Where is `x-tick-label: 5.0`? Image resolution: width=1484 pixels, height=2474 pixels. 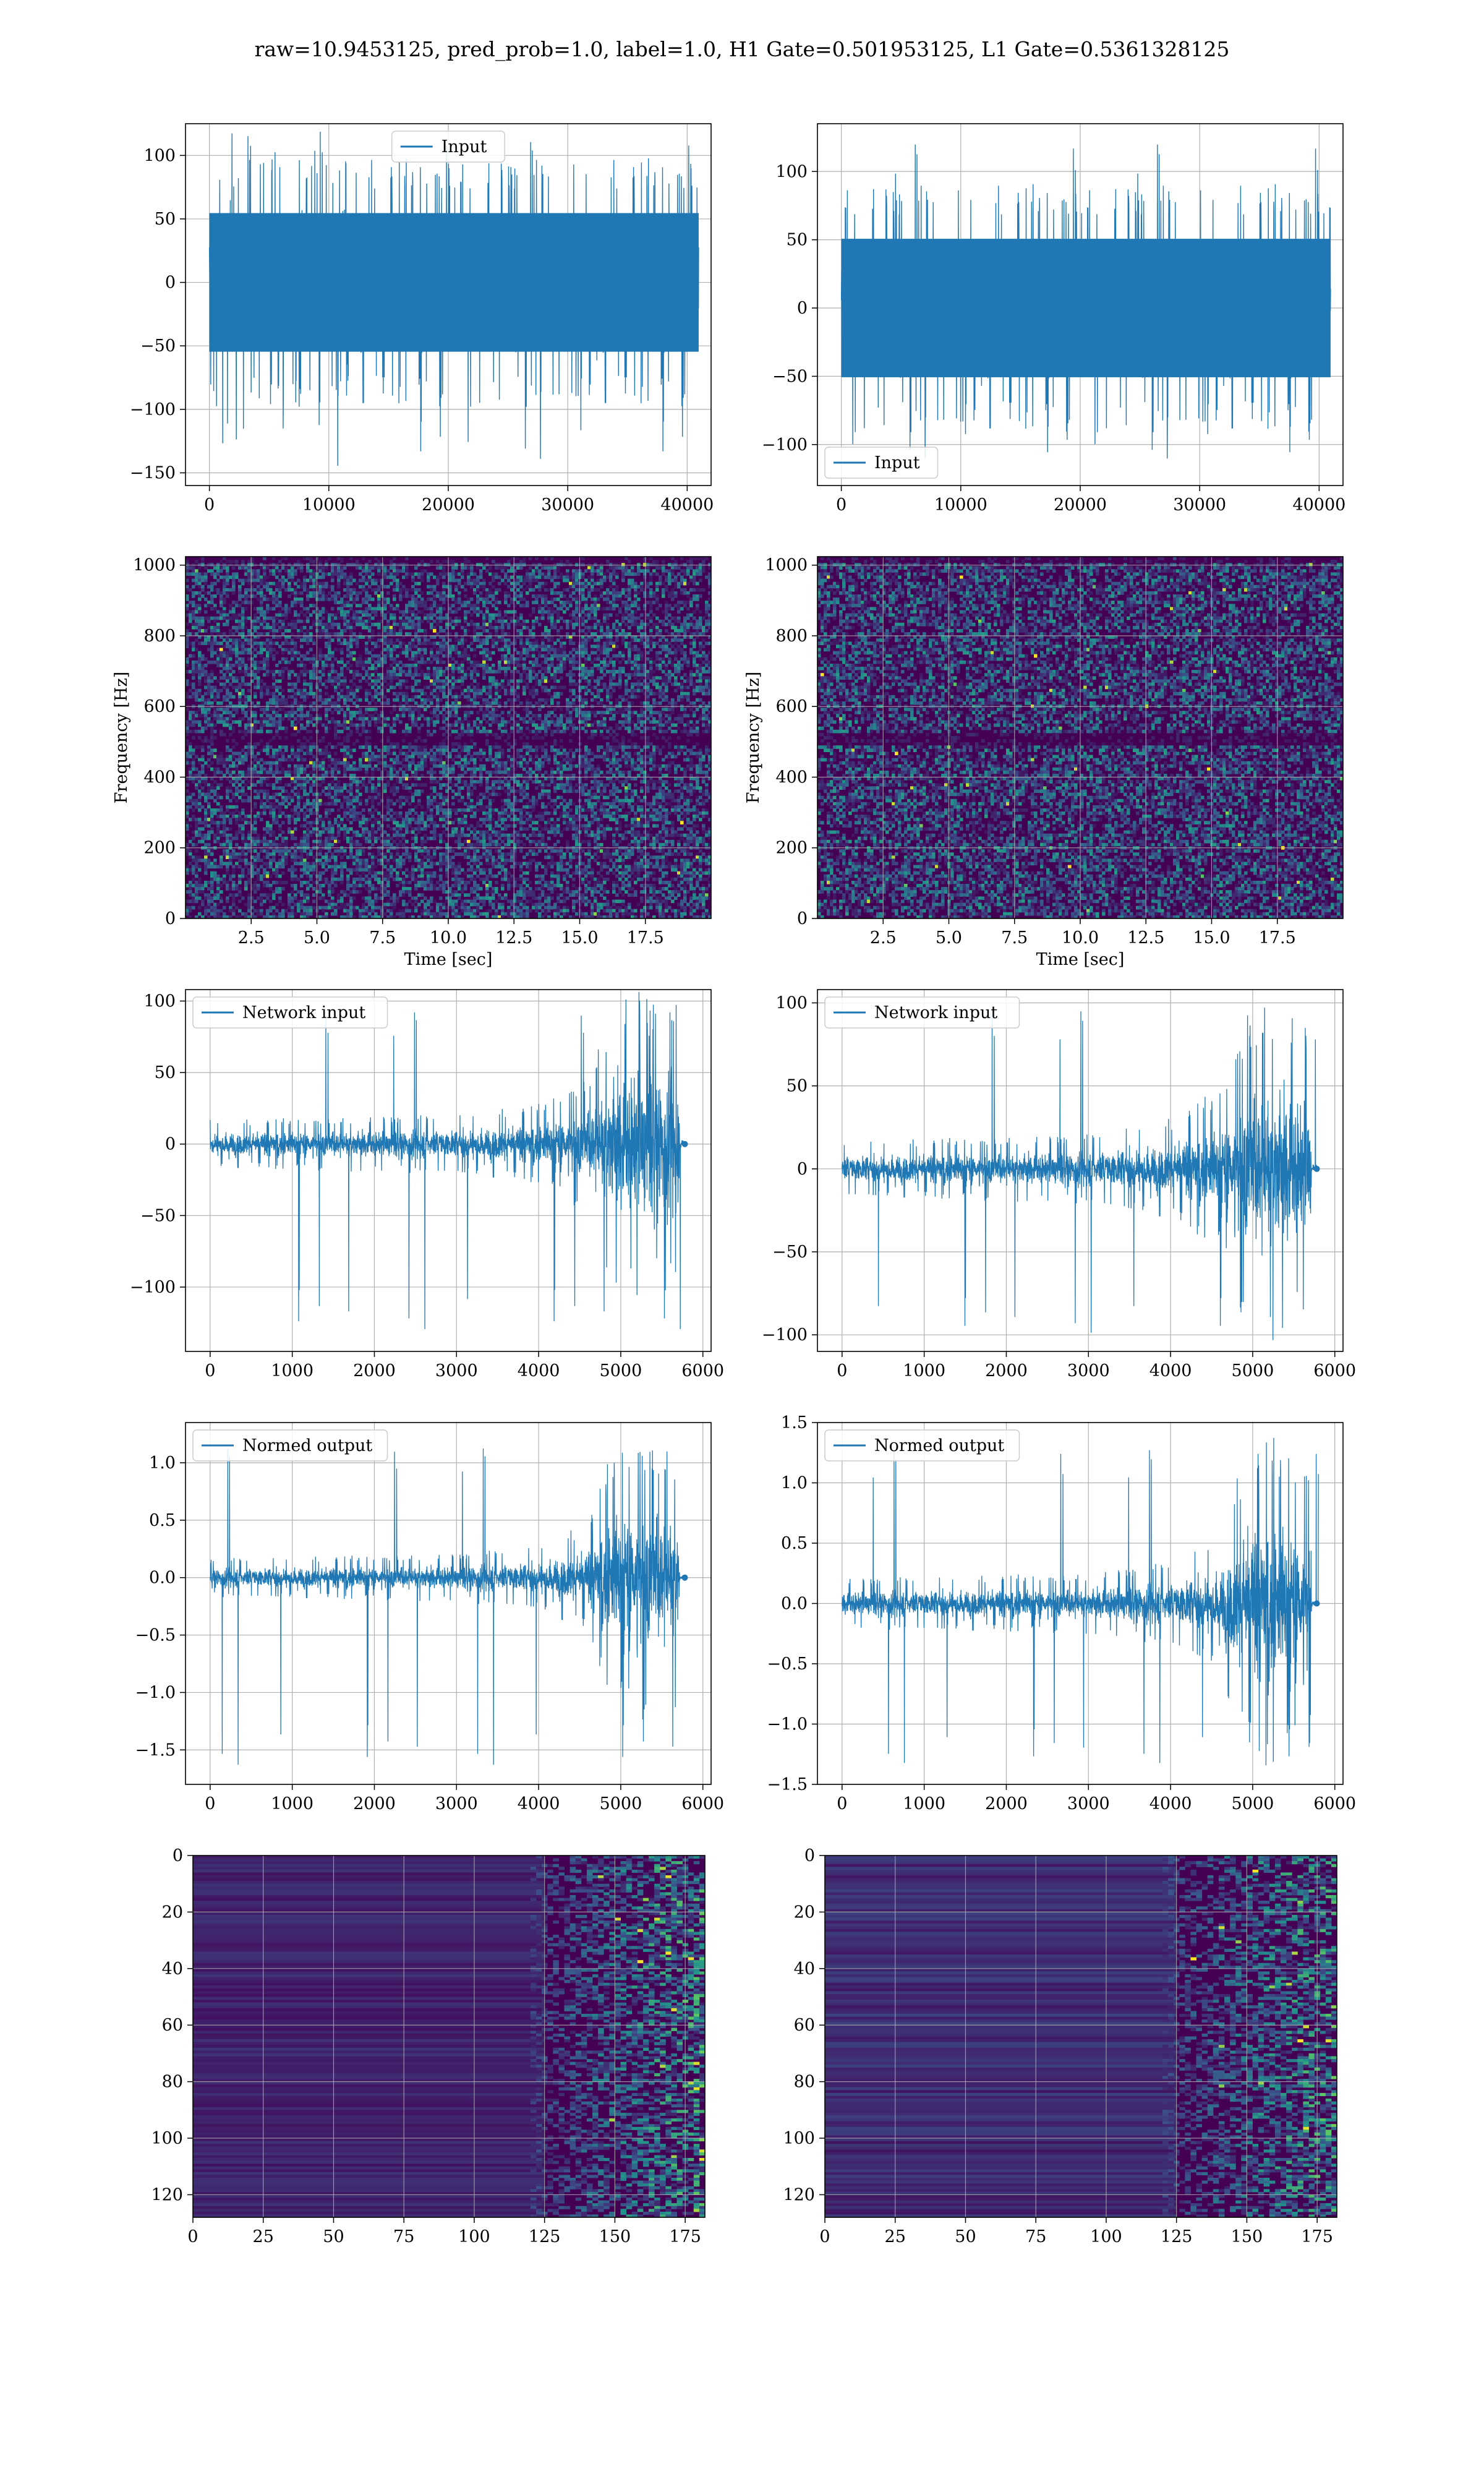
x-tick-label: 5.0 is located at coordinates (949, 938).